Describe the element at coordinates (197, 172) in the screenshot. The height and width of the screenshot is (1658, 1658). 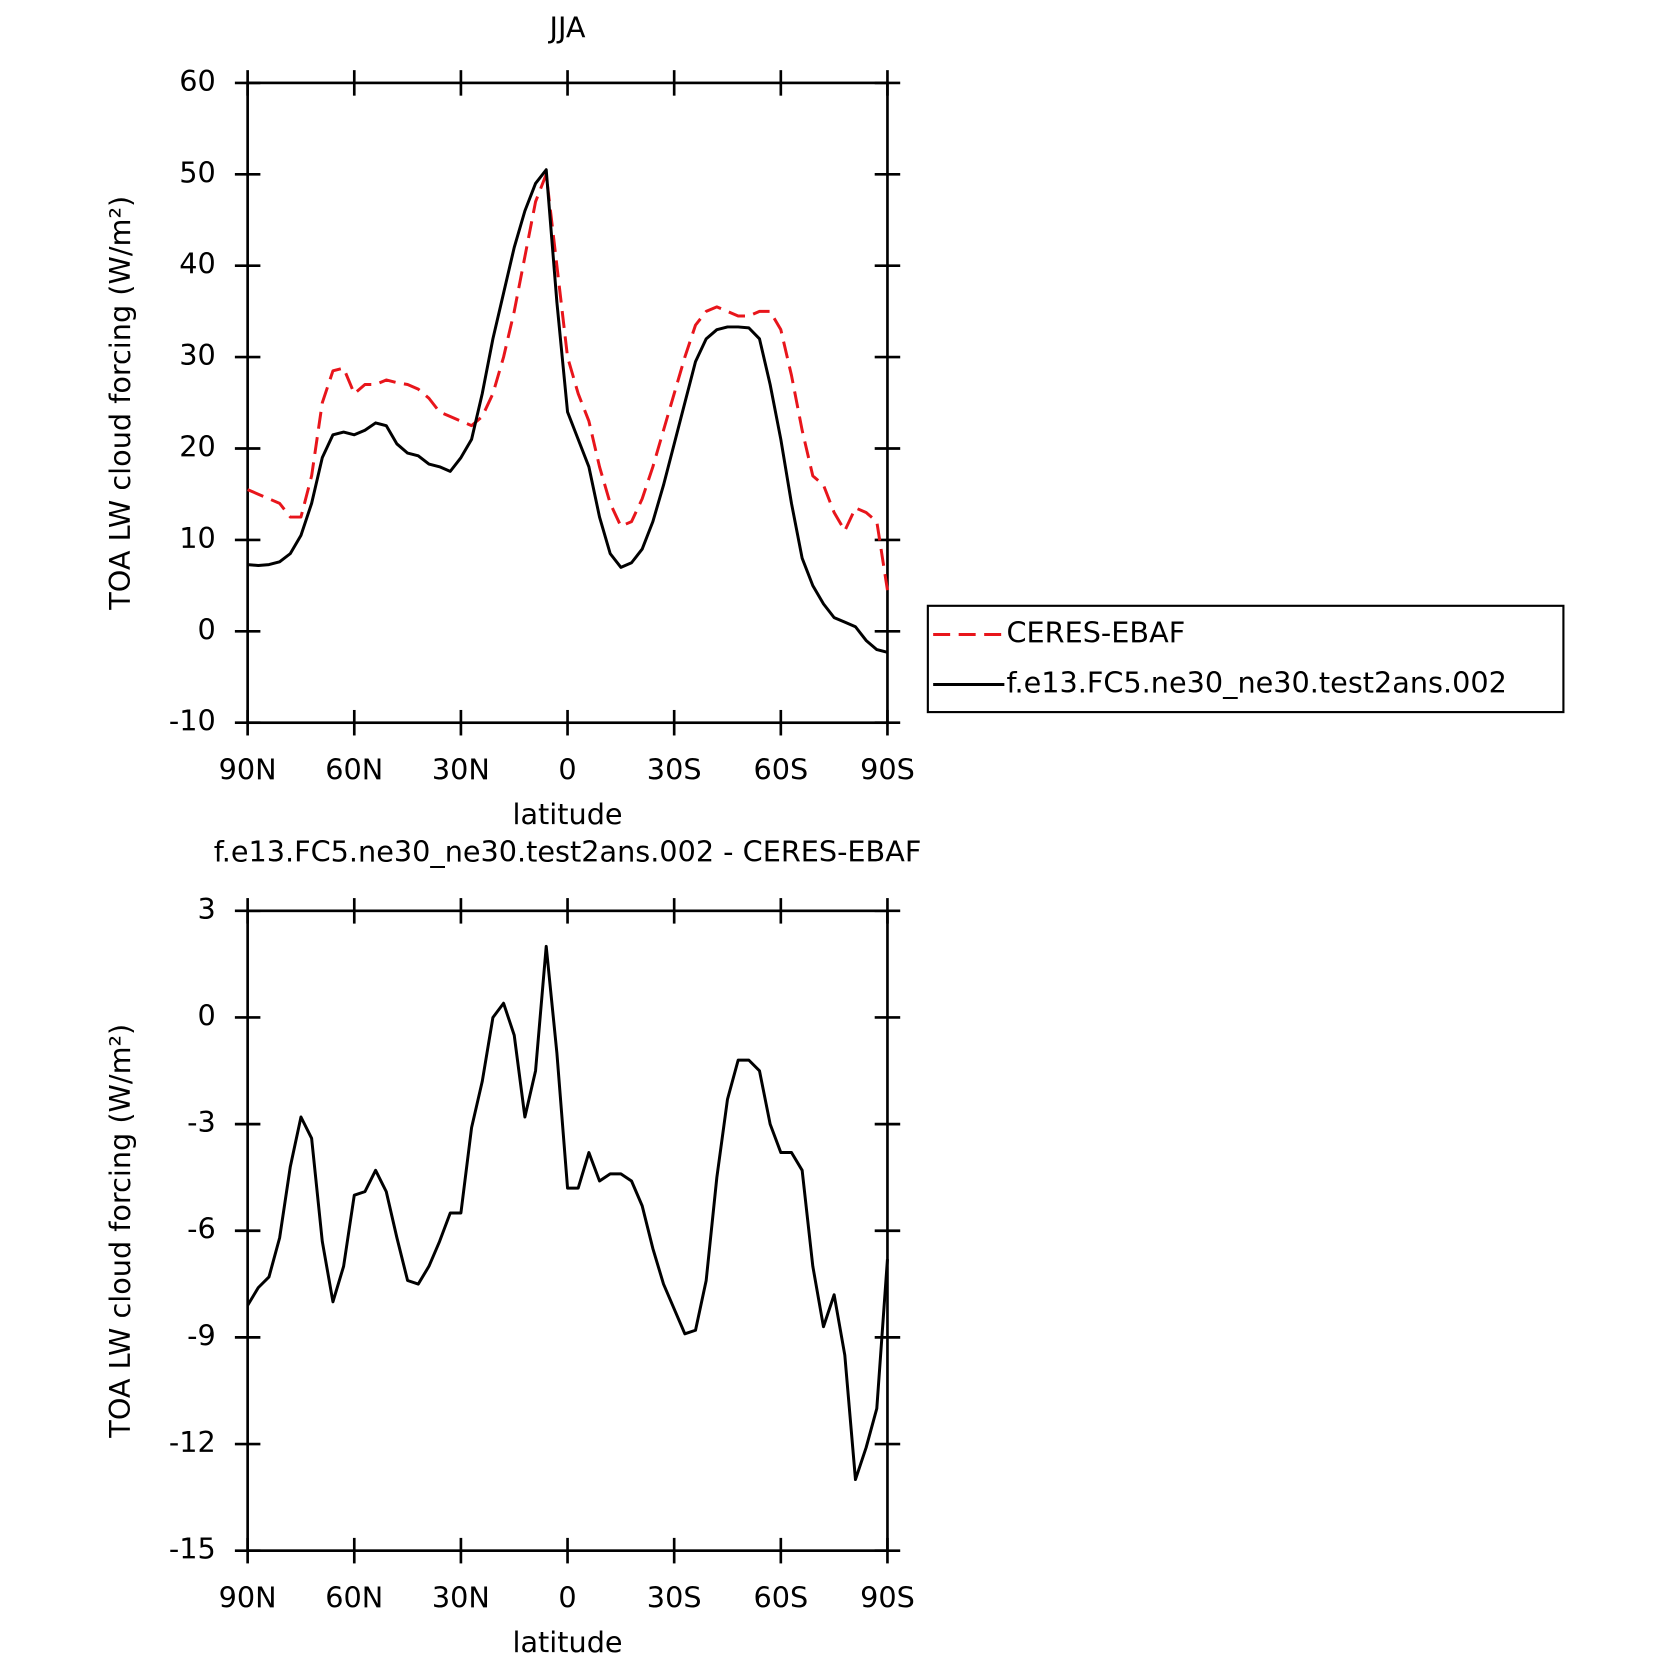
I see `y-tick-label: 50` at that location.